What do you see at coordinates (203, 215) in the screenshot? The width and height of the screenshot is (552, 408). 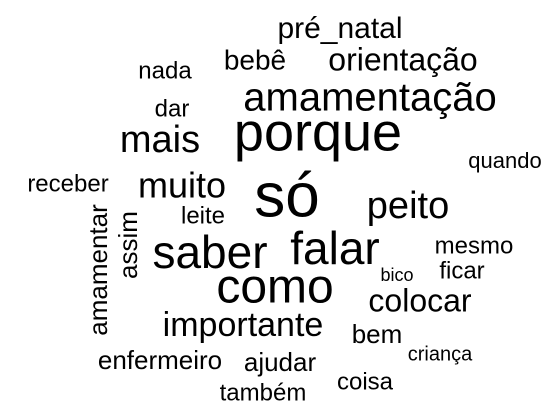 I see `word: leite` at bounding box center [203, 215].